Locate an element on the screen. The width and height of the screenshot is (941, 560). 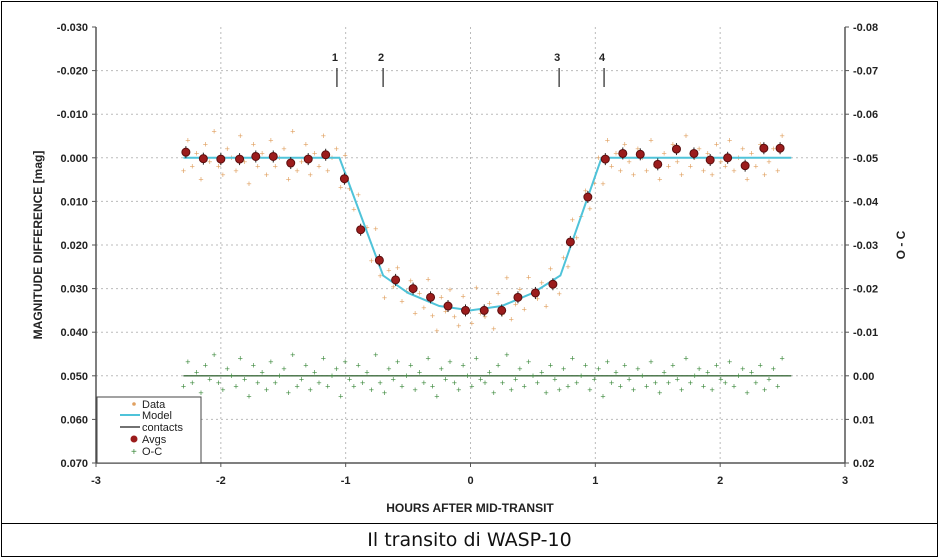
y-tick-label: 0.020 is located at coordinates (74, 246).